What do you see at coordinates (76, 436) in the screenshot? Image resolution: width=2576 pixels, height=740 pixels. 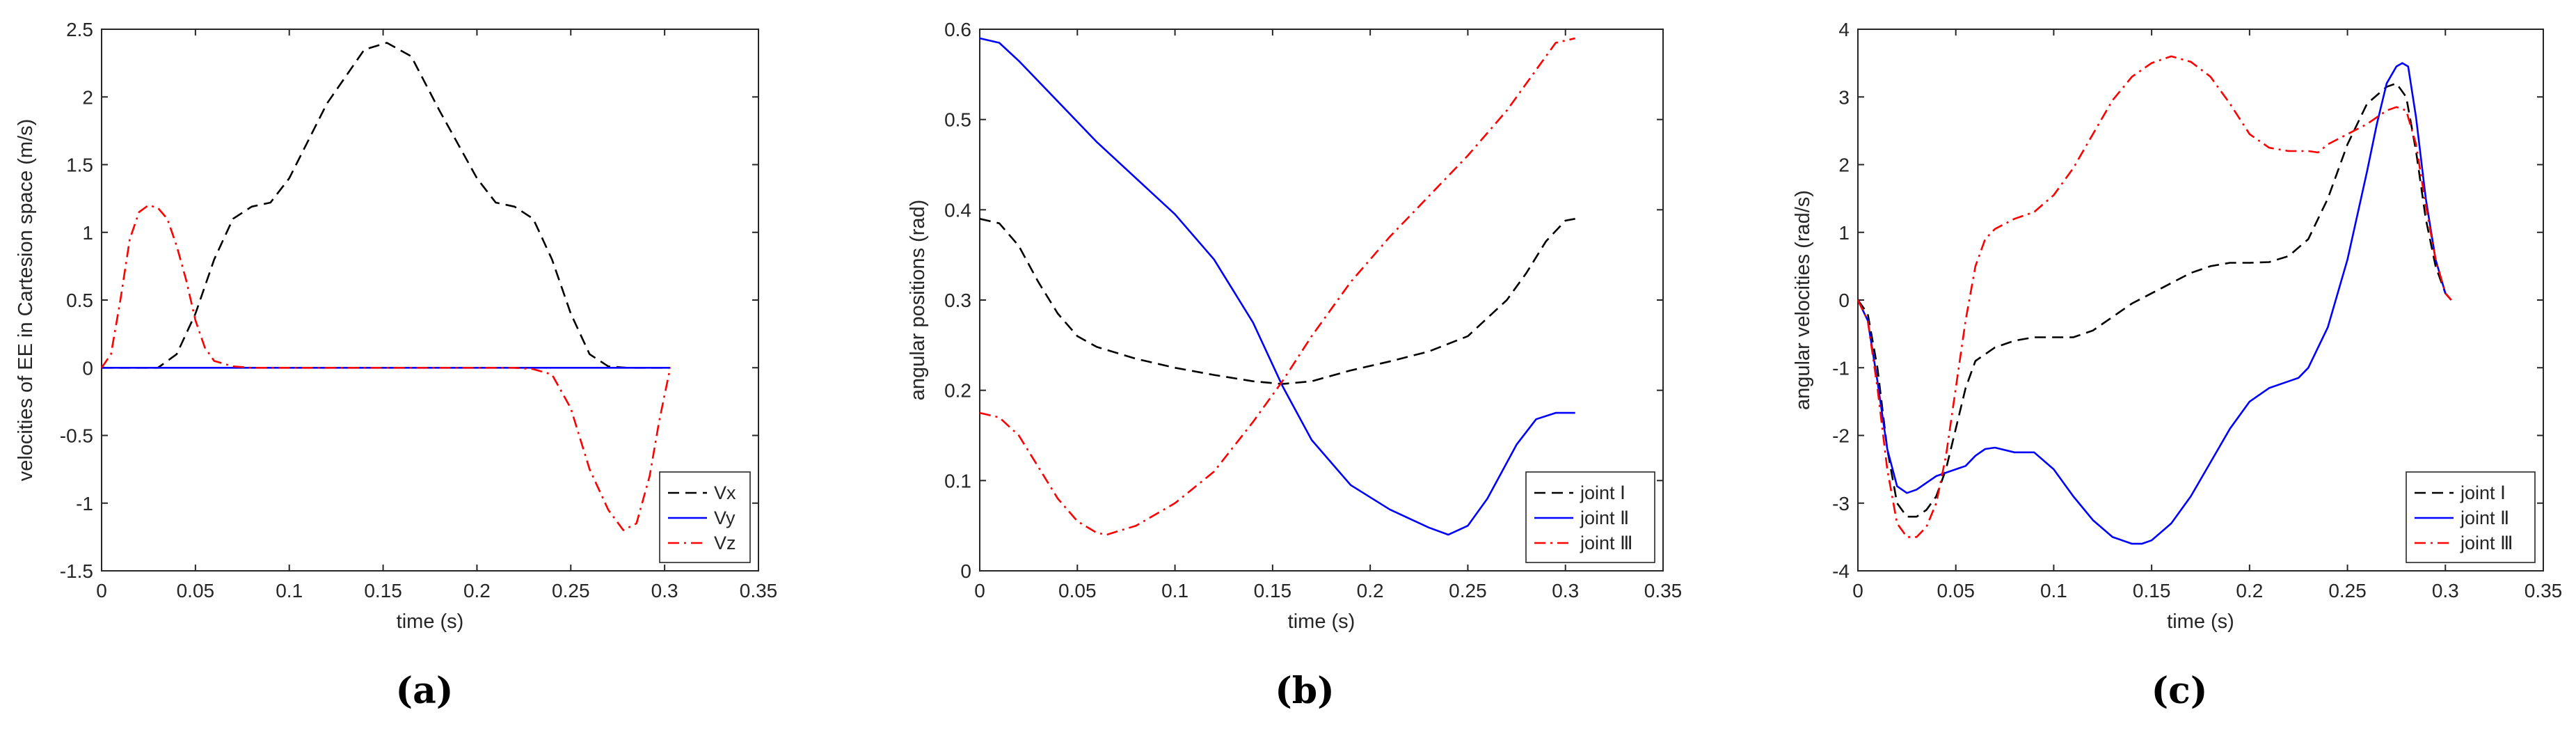 I see `y-tick-label: -0.5` at bounding box center [76, 436].